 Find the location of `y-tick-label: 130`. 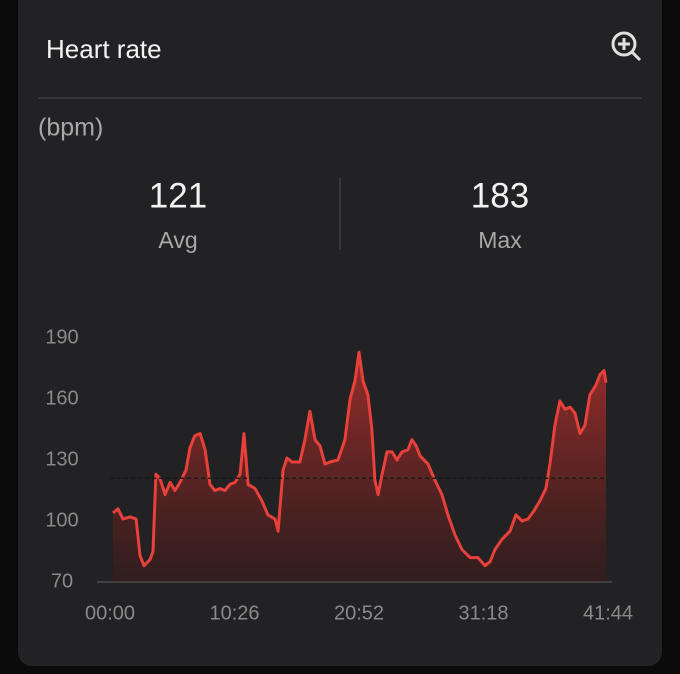

y-tick-label: 130 is located at coordinates (61, 459).